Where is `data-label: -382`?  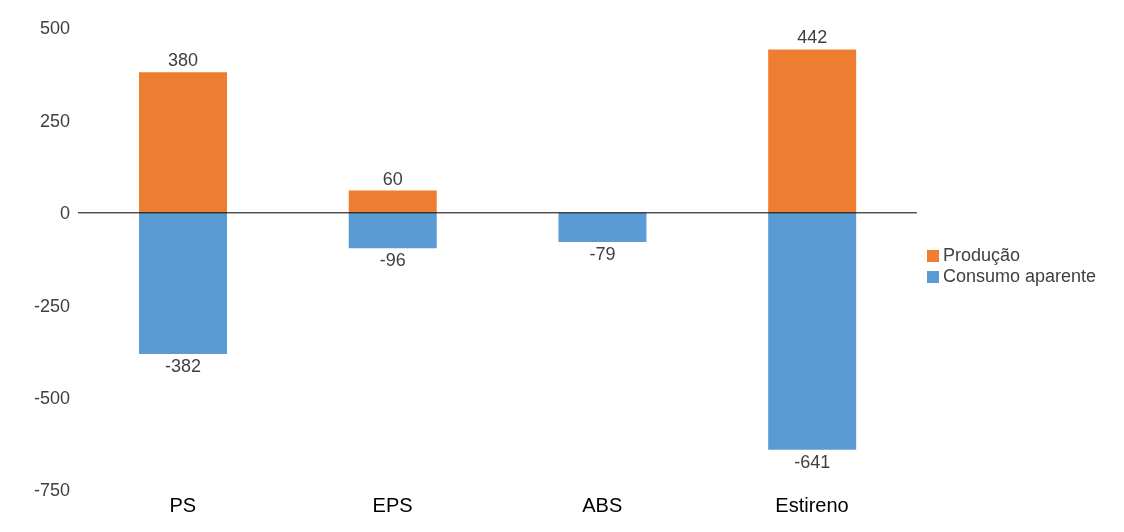
data-label: -382 is located at coordinates (183, 365).